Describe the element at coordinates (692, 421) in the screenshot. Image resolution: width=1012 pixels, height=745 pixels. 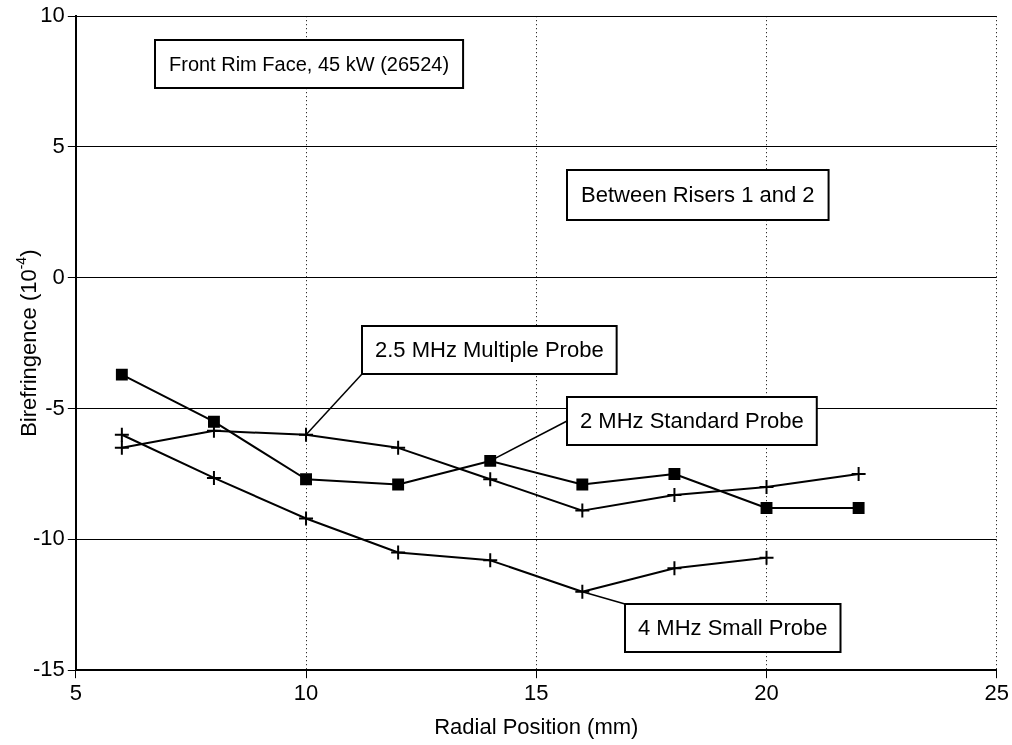
I see `text: 2 MHz Standard Probe` at that location.